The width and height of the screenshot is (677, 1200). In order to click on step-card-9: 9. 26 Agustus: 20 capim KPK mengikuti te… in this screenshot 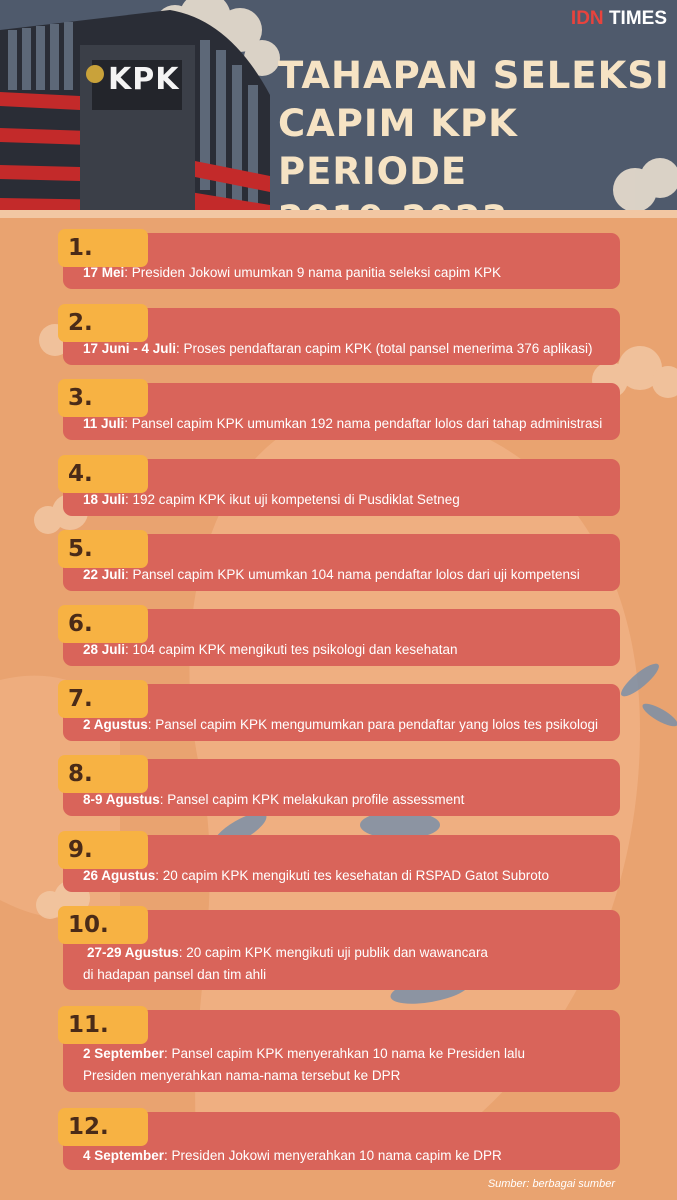, I will do `click(339, 861)`.